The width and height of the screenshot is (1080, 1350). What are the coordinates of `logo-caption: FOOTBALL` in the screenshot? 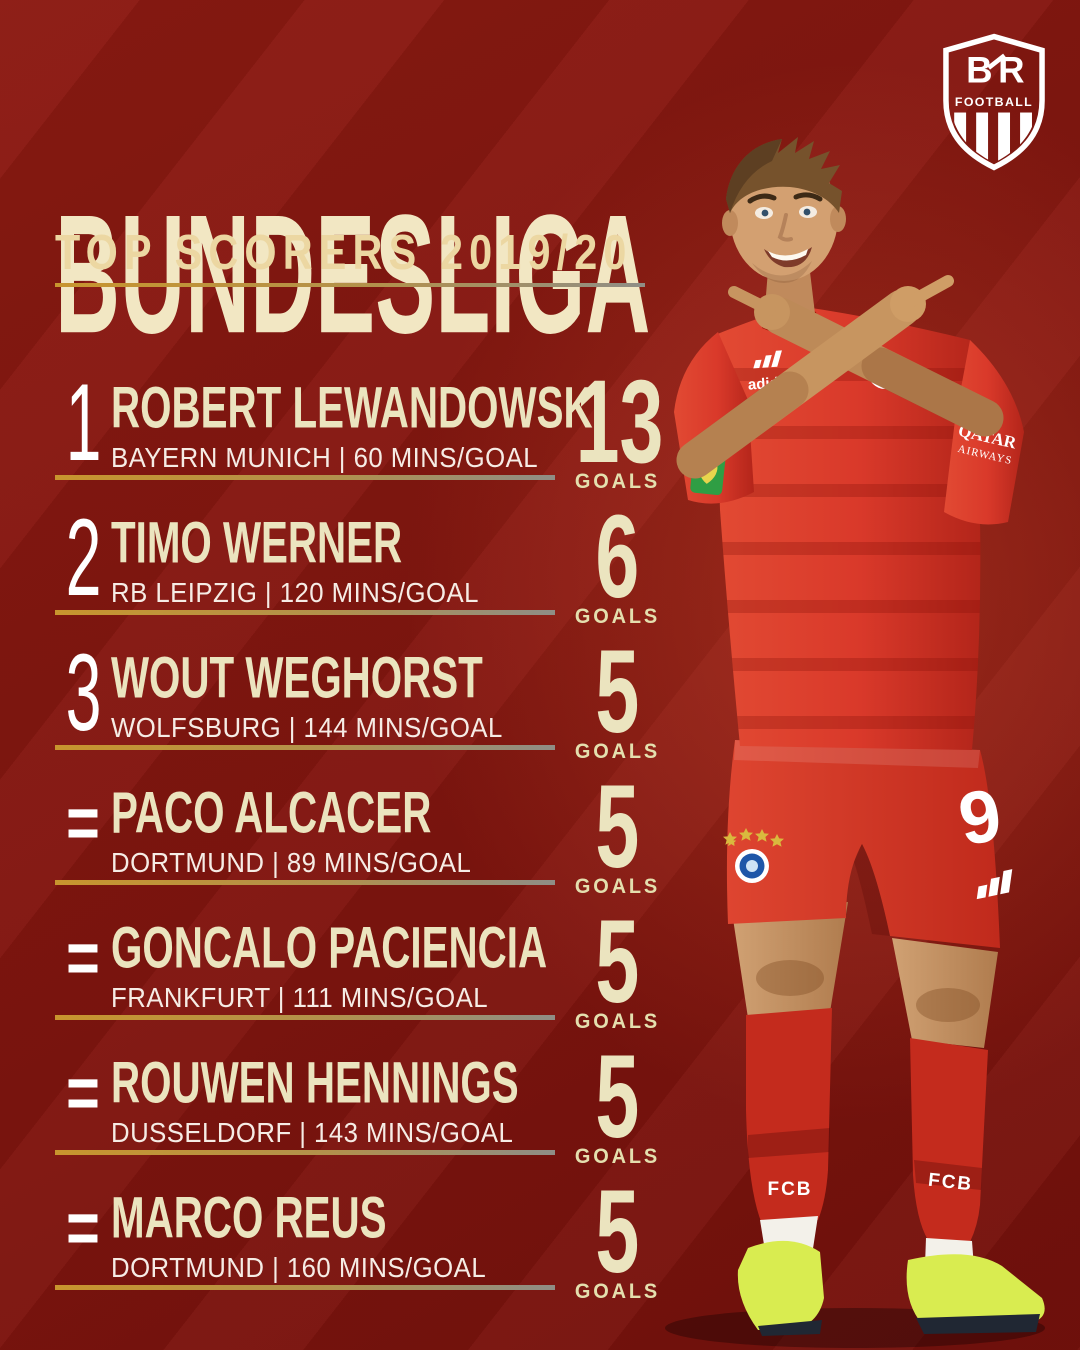 It's located at (994, 102).